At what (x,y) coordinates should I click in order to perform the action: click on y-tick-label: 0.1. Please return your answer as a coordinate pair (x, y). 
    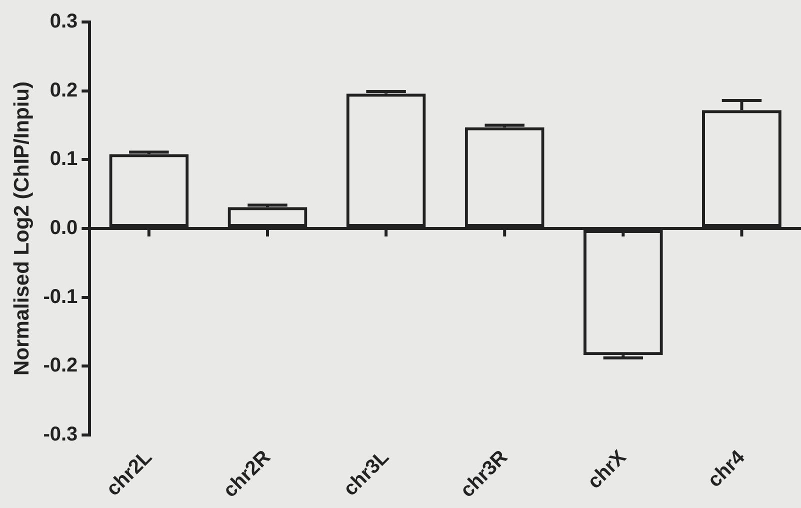
    Looking at the image, I should click on (64, 159).